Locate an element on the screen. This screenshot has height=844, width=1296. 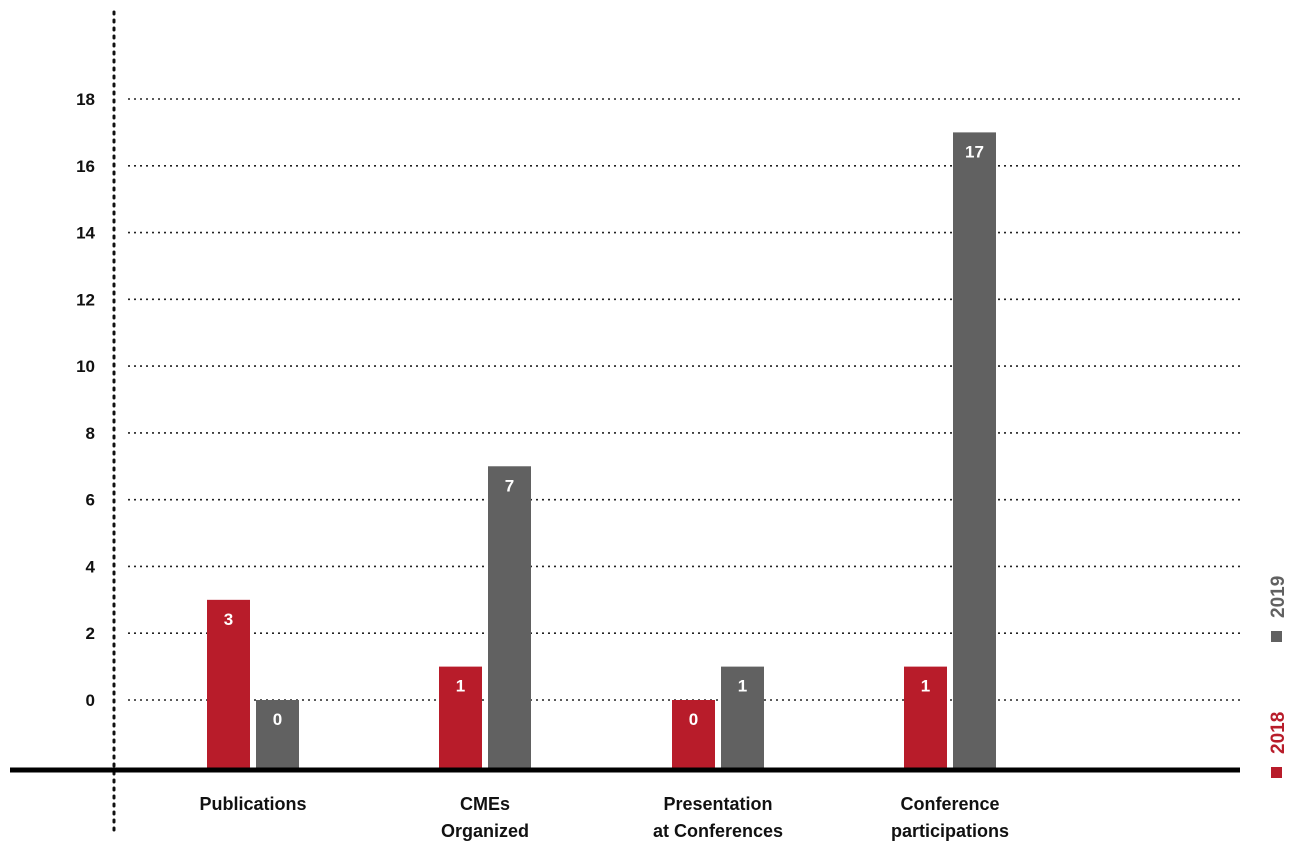
category-label: CMEs is located at coordinates (485, 804).